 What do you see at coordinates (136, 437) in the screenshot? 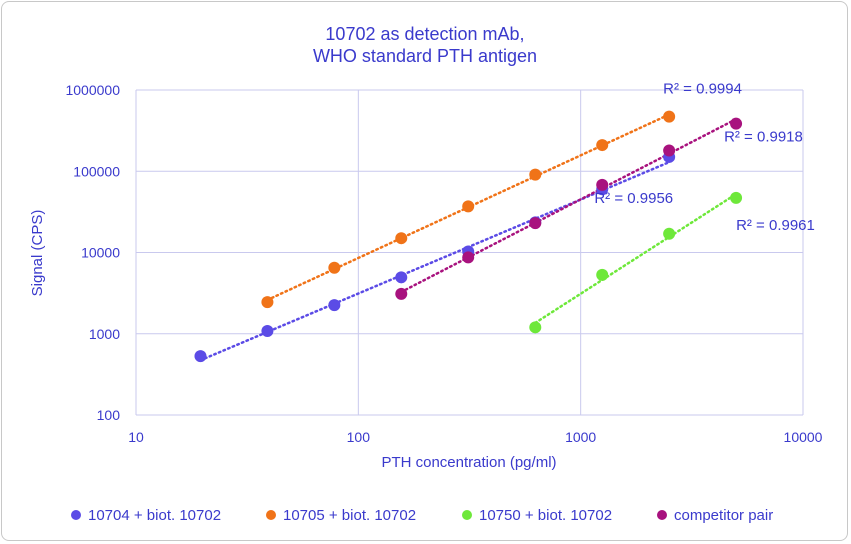
I see `x-tick-label: 10` at bounding box center [136, 437].